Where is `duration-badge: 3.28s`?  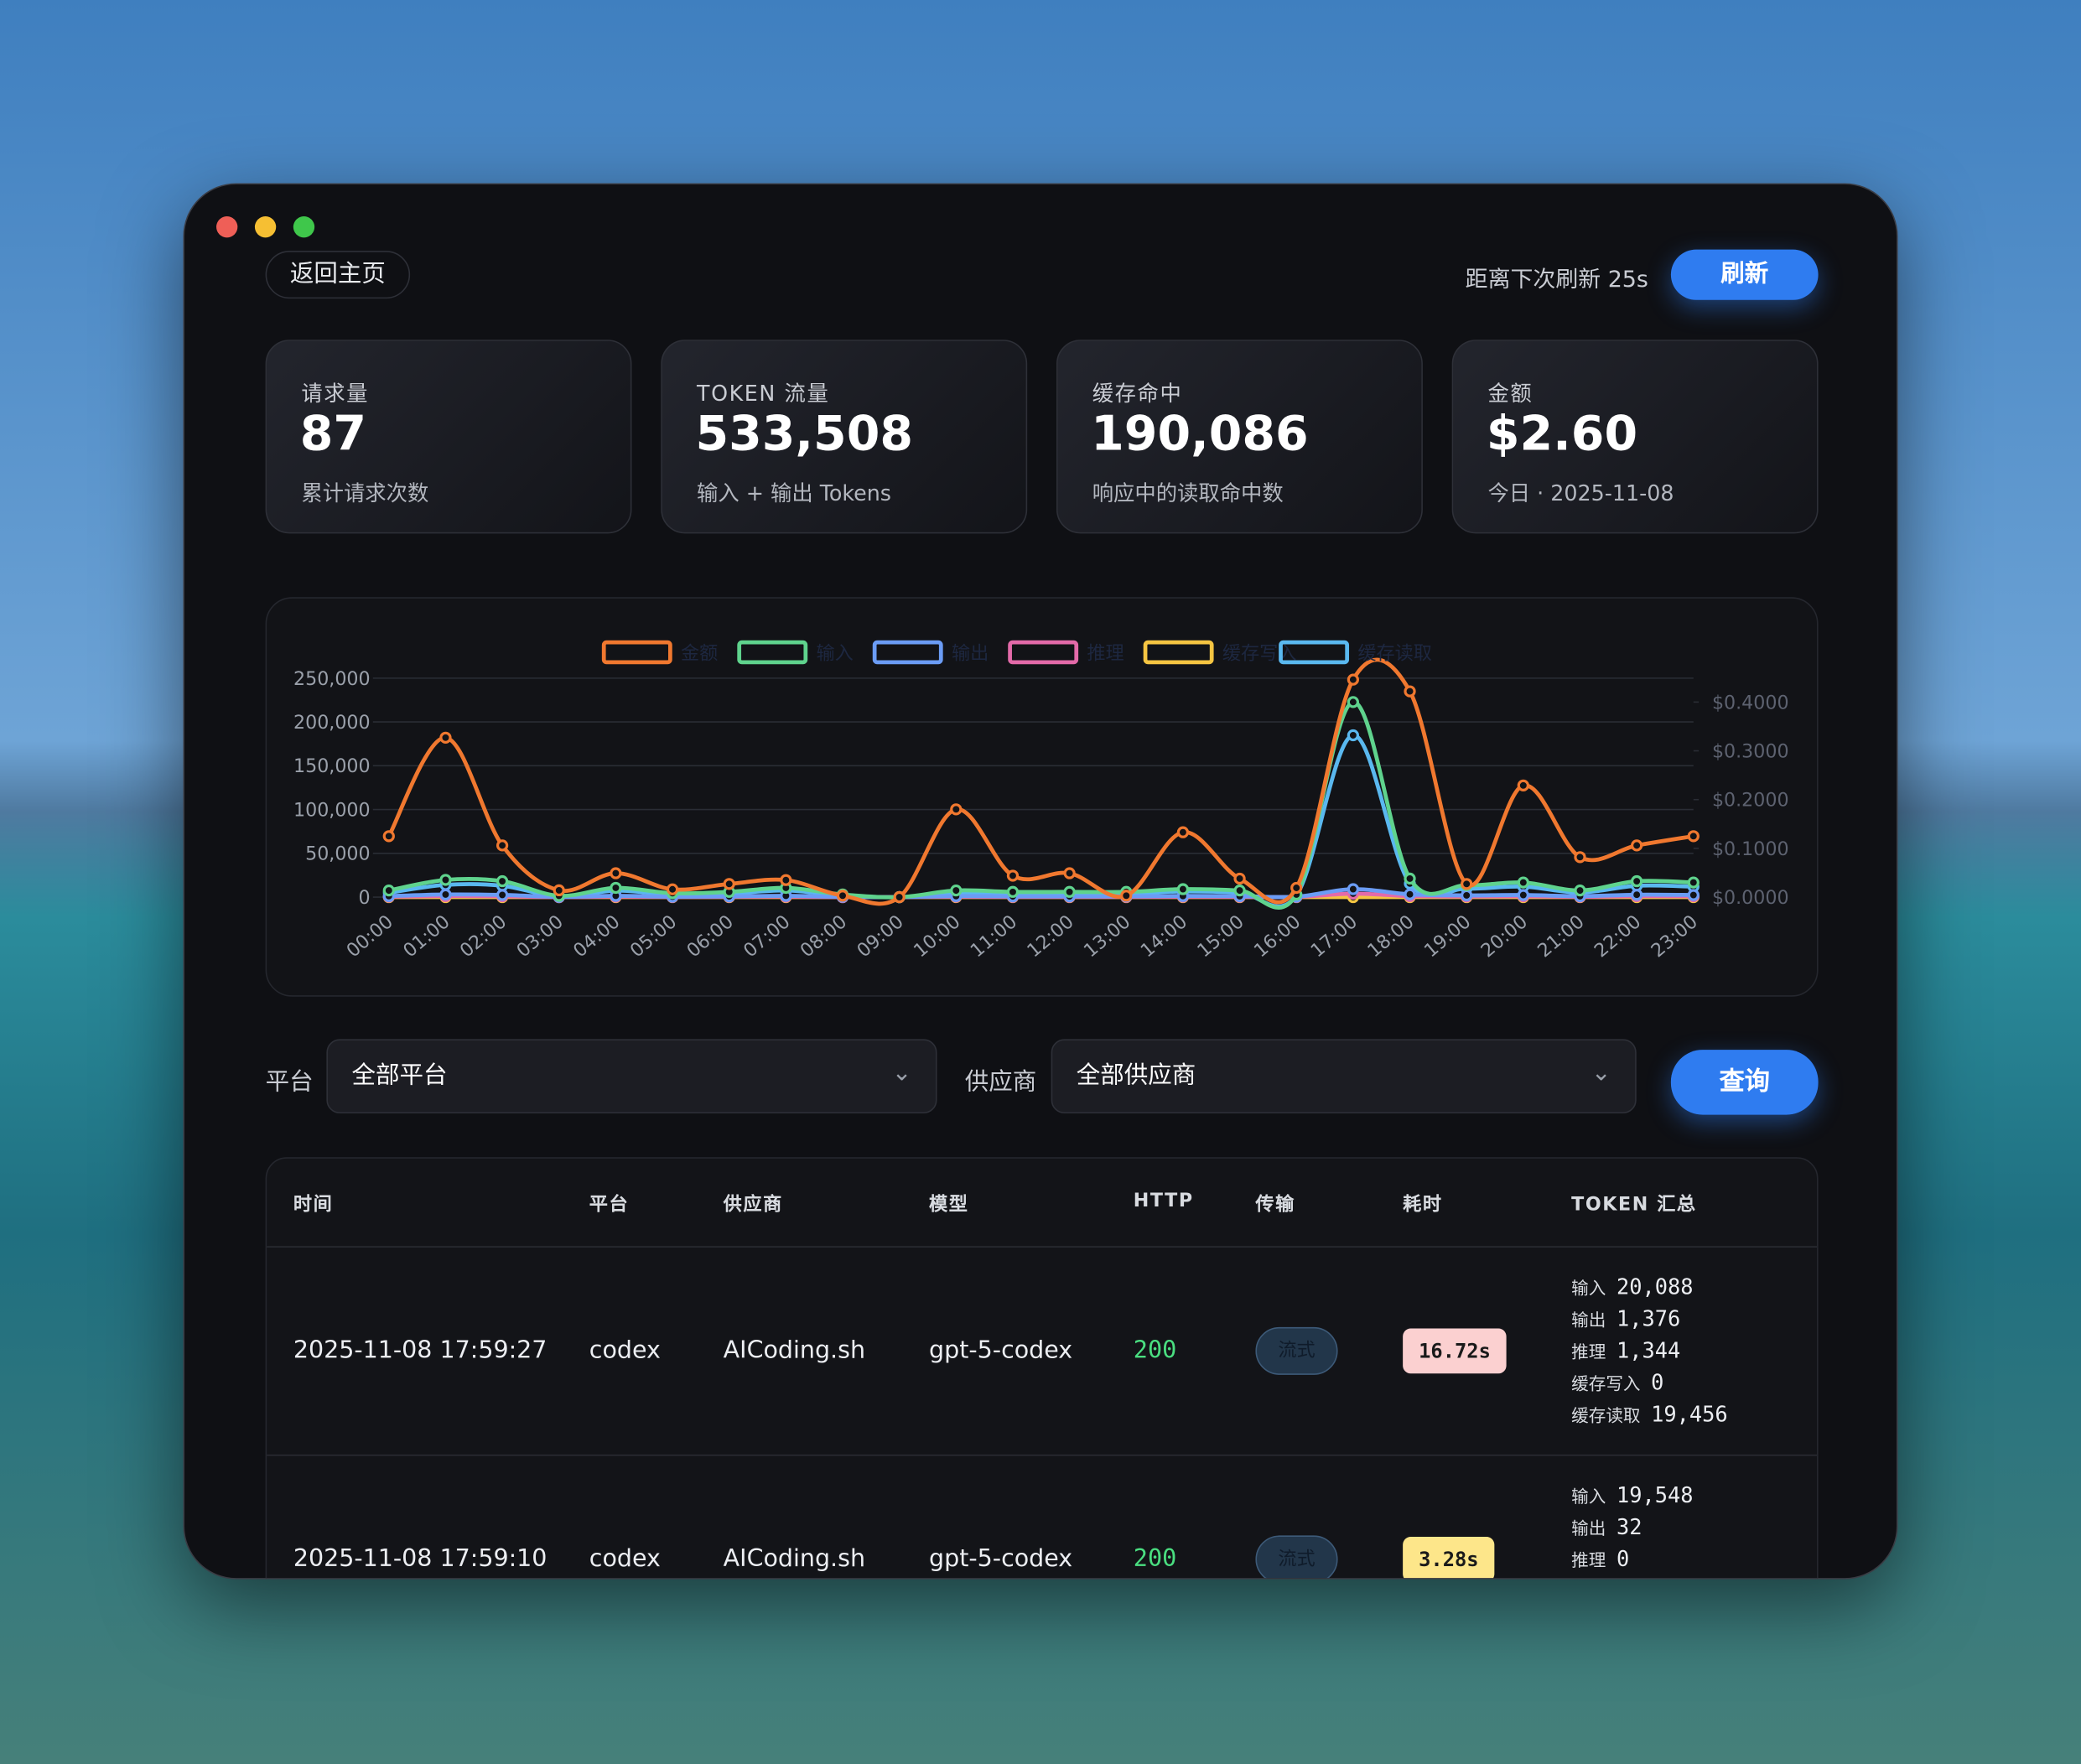 duration-badge: 3.28s is located at coordinates (1449, 1558).